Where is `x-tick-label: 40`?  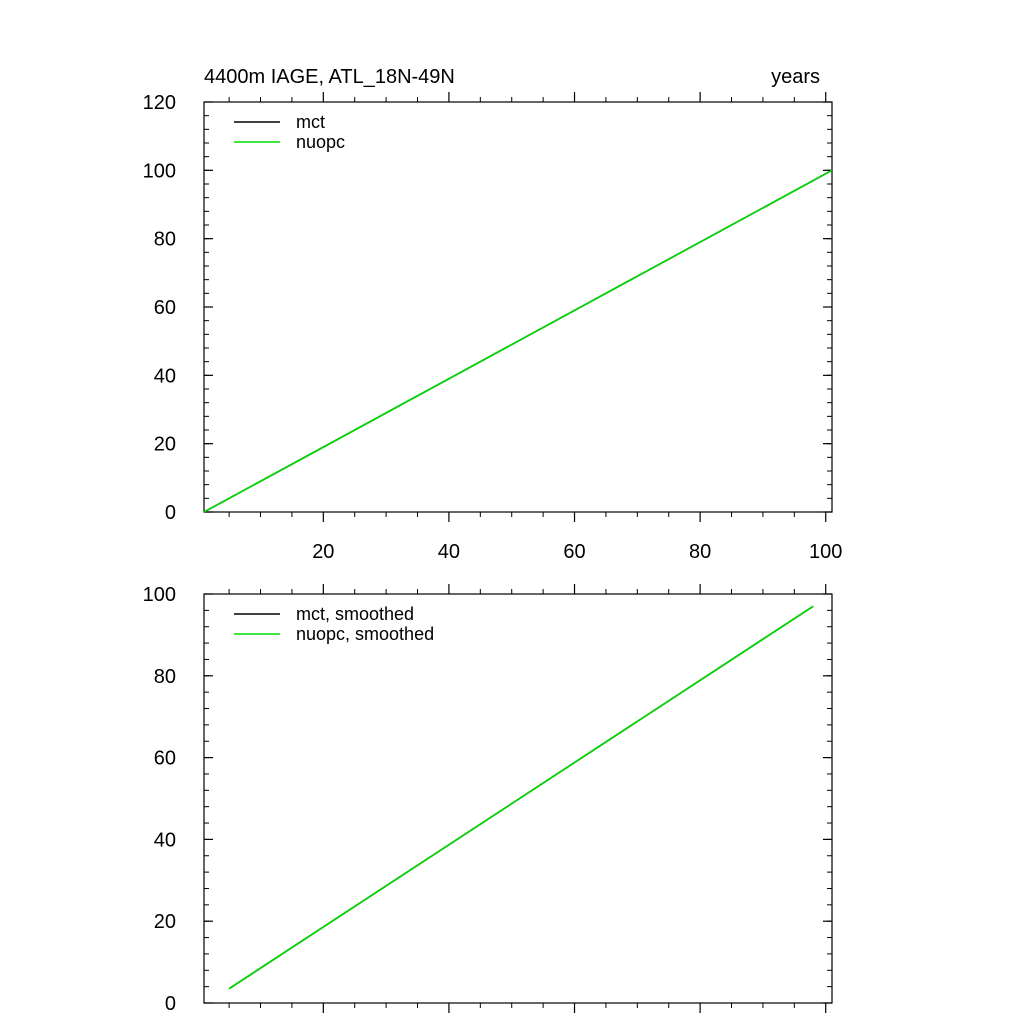
x-tick-label: 40 is located at coordinates (449, 552).